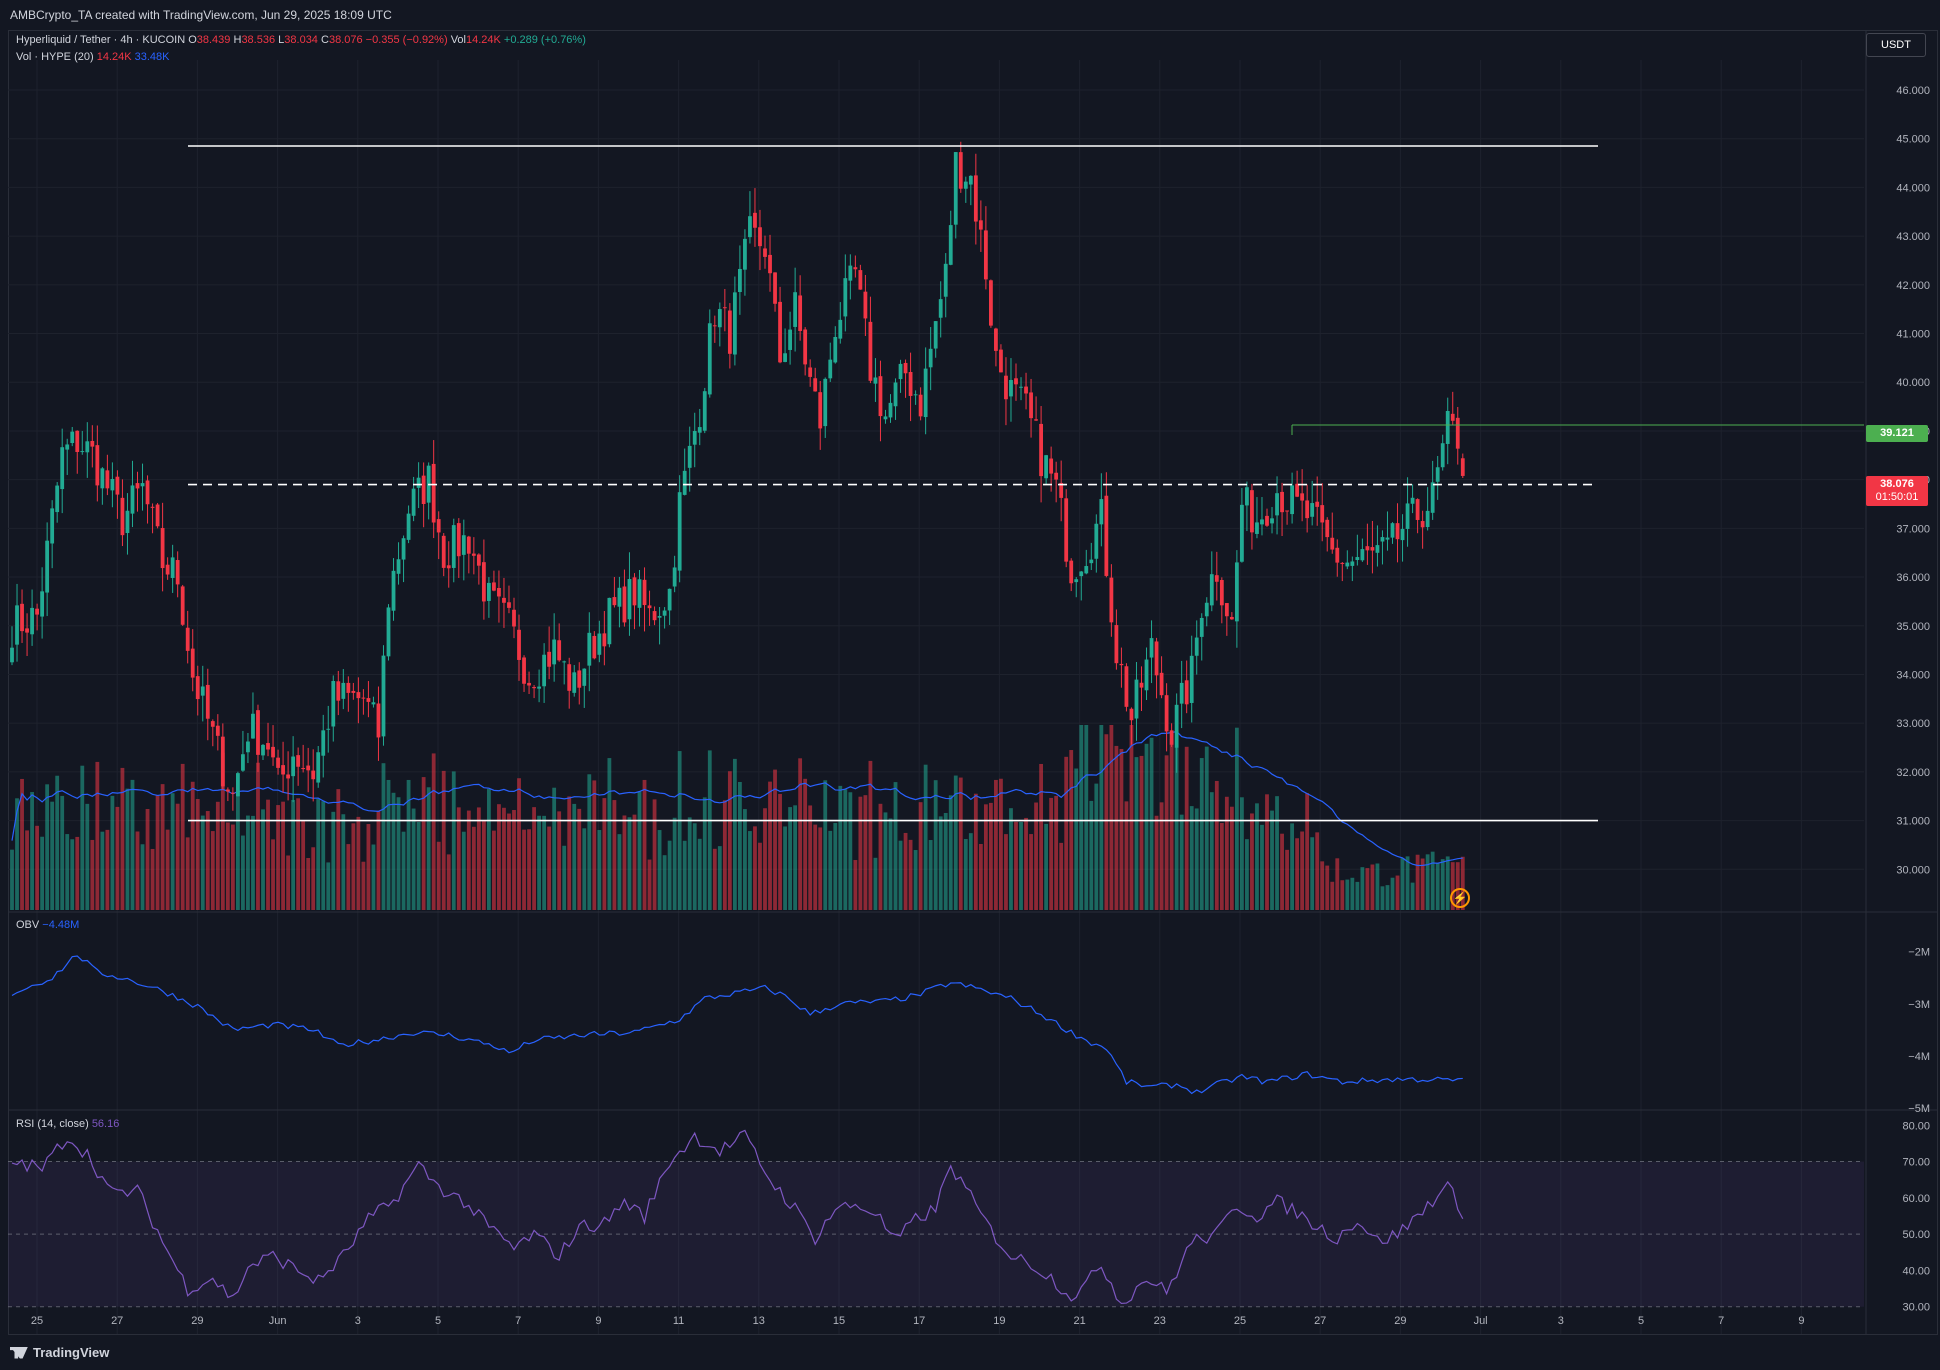  Describe the element at coordinates (678, 1321) in the screenshot. I see `time-tick-label: 11` at that location.